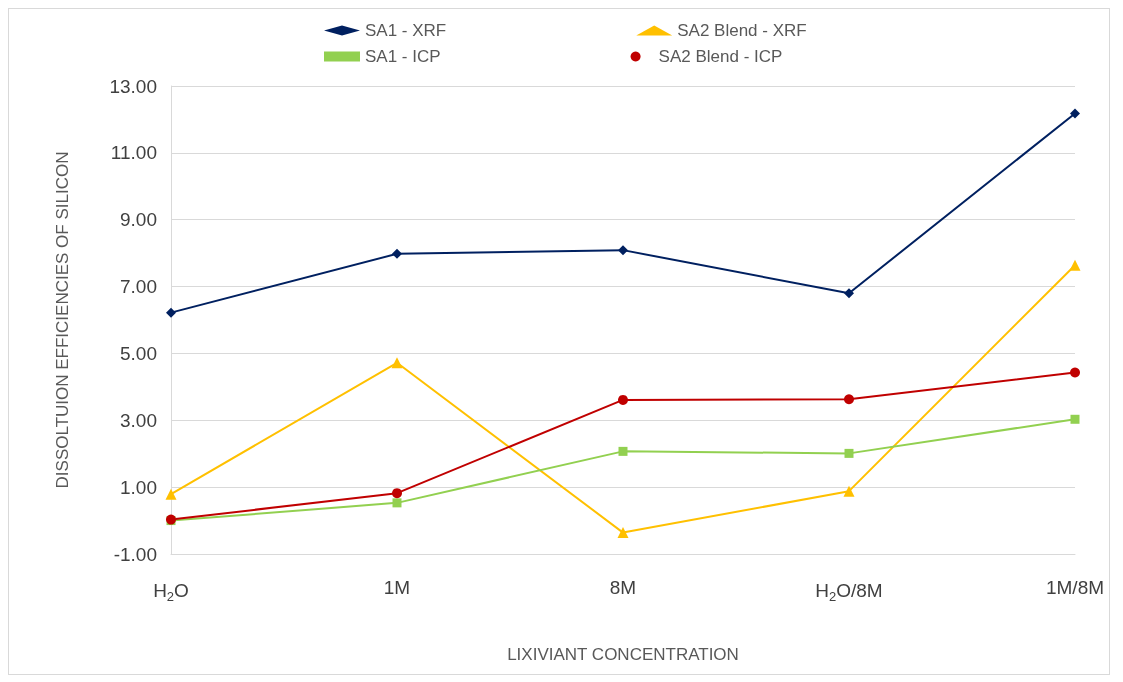 The width and height of the screenshot is (1123, 682). Describe the element at coordinates (135, 554) in the screenshot. I see `y-tick-label: -1.00` at that location.